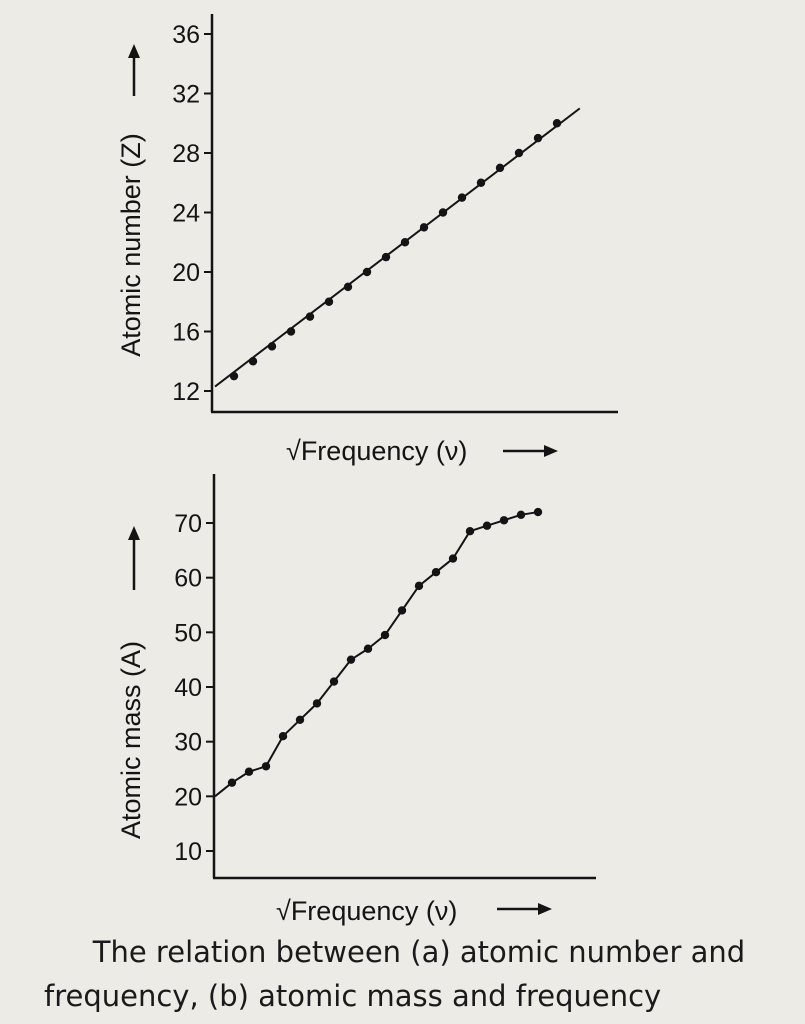  I want to click on series-line-b, so click(376, 654).